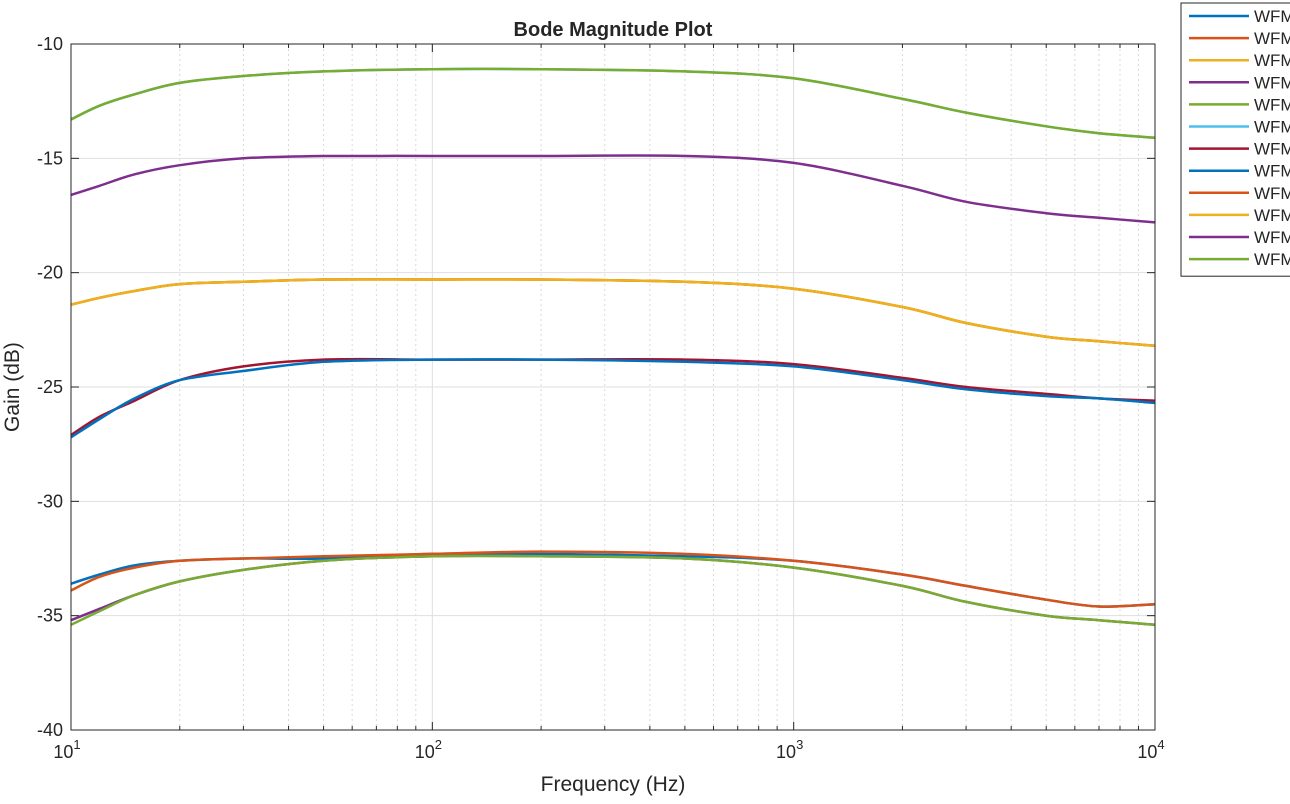  What do you see at coordinates (50, 273) in the screenshot?
I see `y-tick-label: -20` at bounding box center [50, 273].